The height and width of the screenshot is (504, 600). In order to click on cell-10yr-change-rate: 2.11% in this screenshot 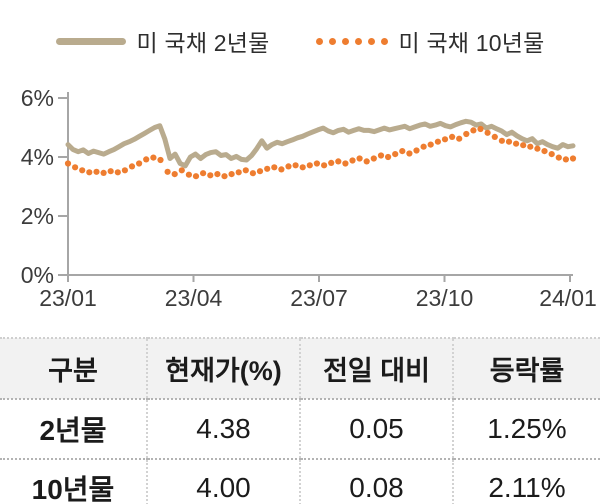, I will do `click(526, 481)`.